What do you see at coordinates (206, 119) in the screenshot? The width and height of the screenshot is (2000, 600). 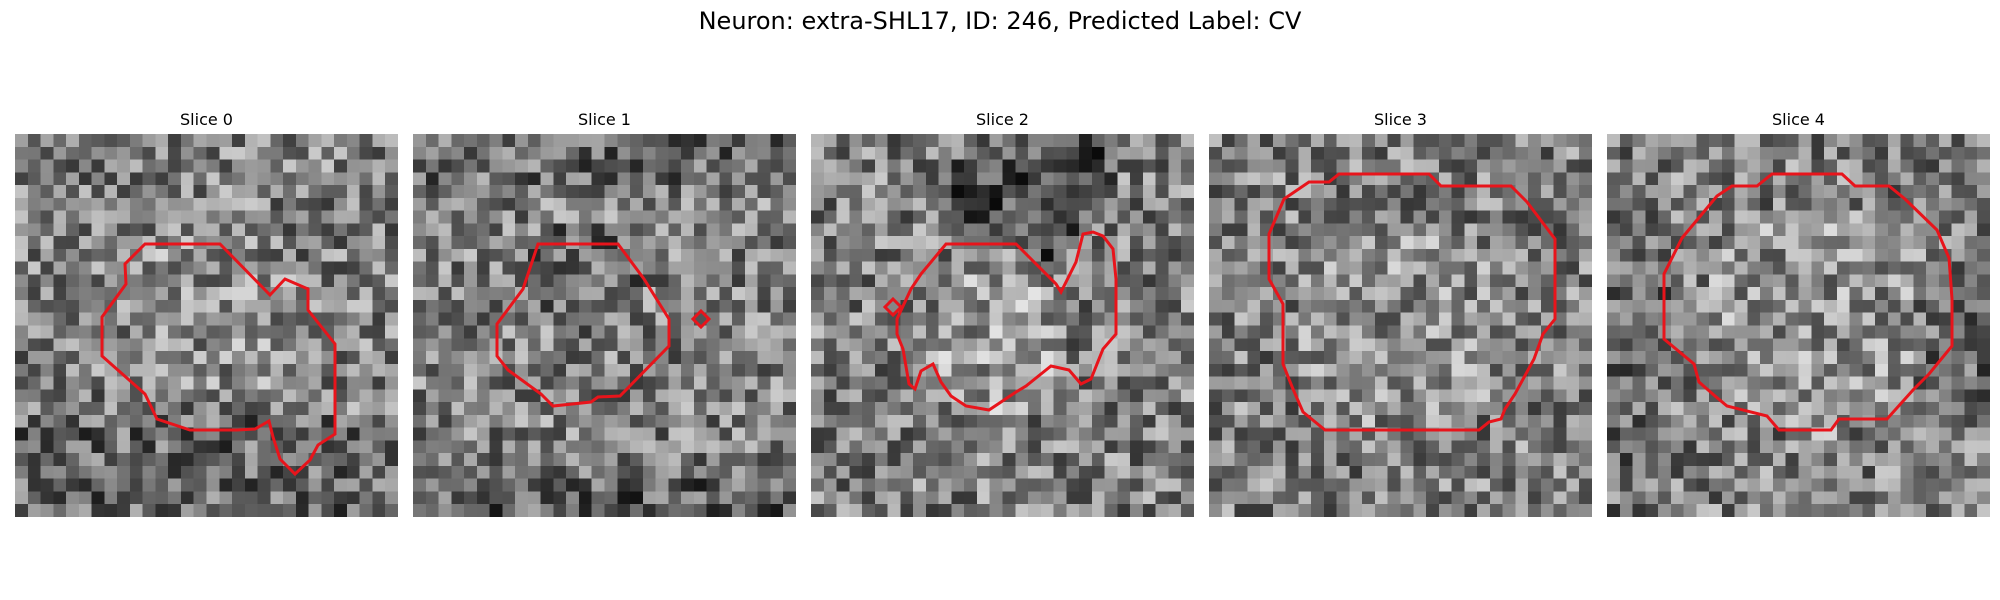 I see `slice-title-0: Slice 0` at bounding box center [206, 119].